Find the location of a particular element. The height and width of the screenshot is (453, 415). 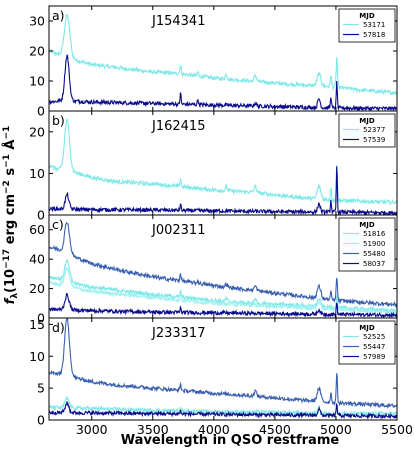

x-tick-label: 5000 is located at coordinates (336, 429).